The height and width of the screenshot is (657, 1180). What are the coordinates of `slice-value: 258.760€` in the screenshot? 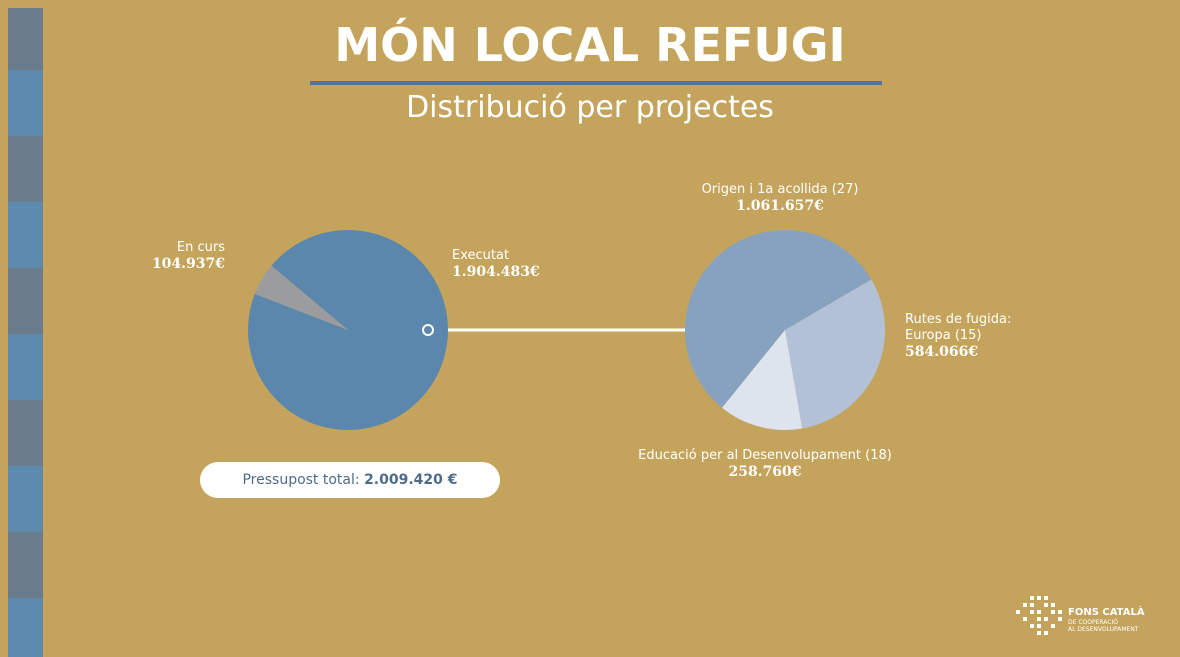 It's located at (765, 472).